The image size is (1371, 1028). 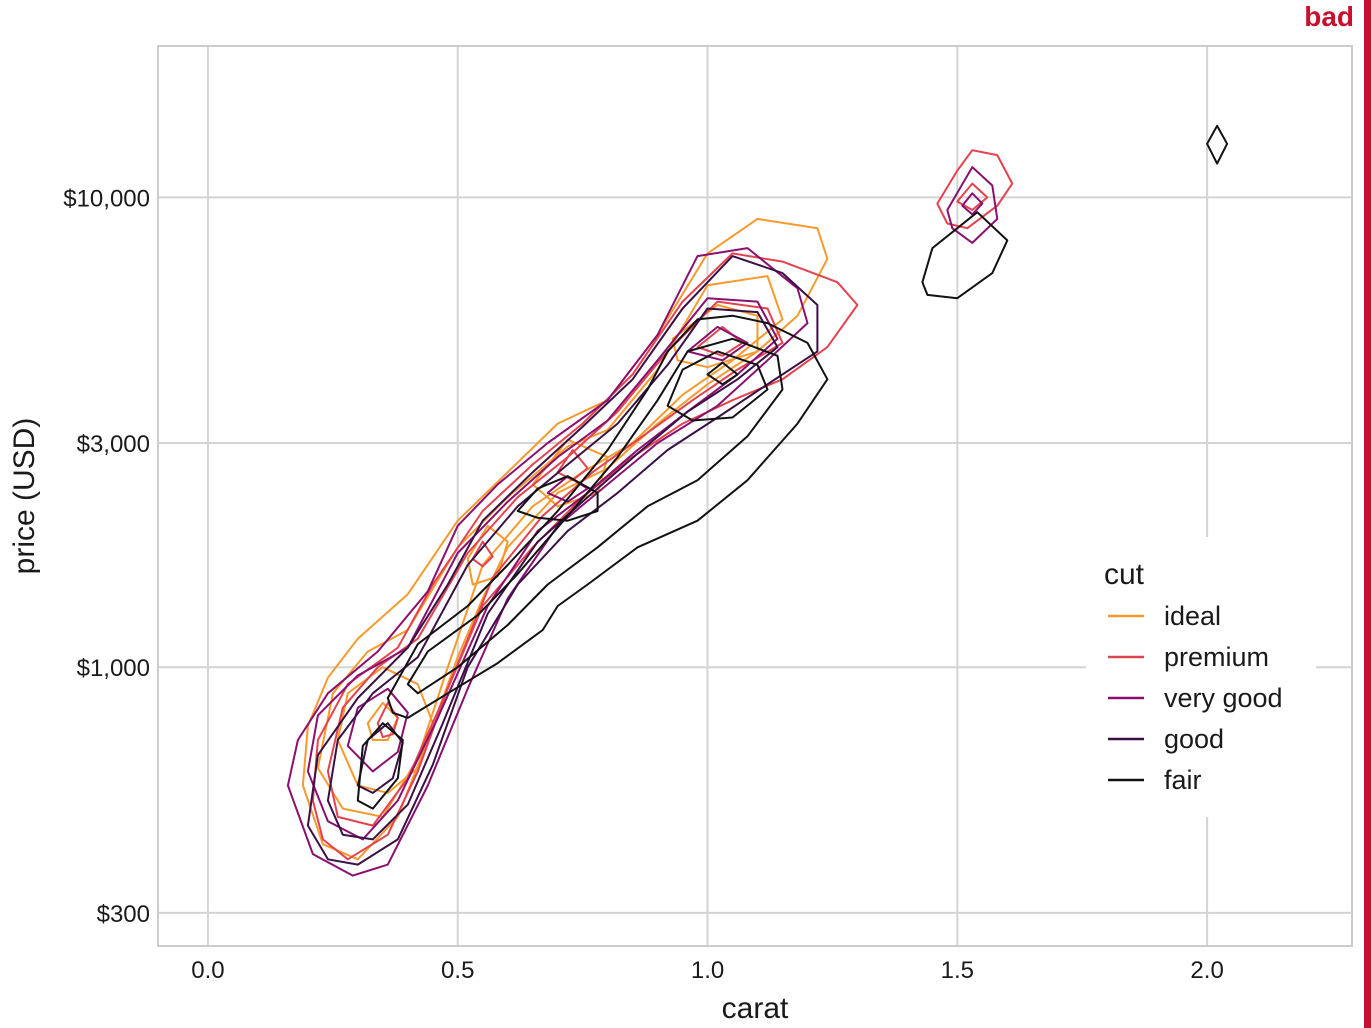 What do you see at coordinates (572, 465) in the screenshot?
I see `contour-premium-node3` at bounding box center [572, 465].